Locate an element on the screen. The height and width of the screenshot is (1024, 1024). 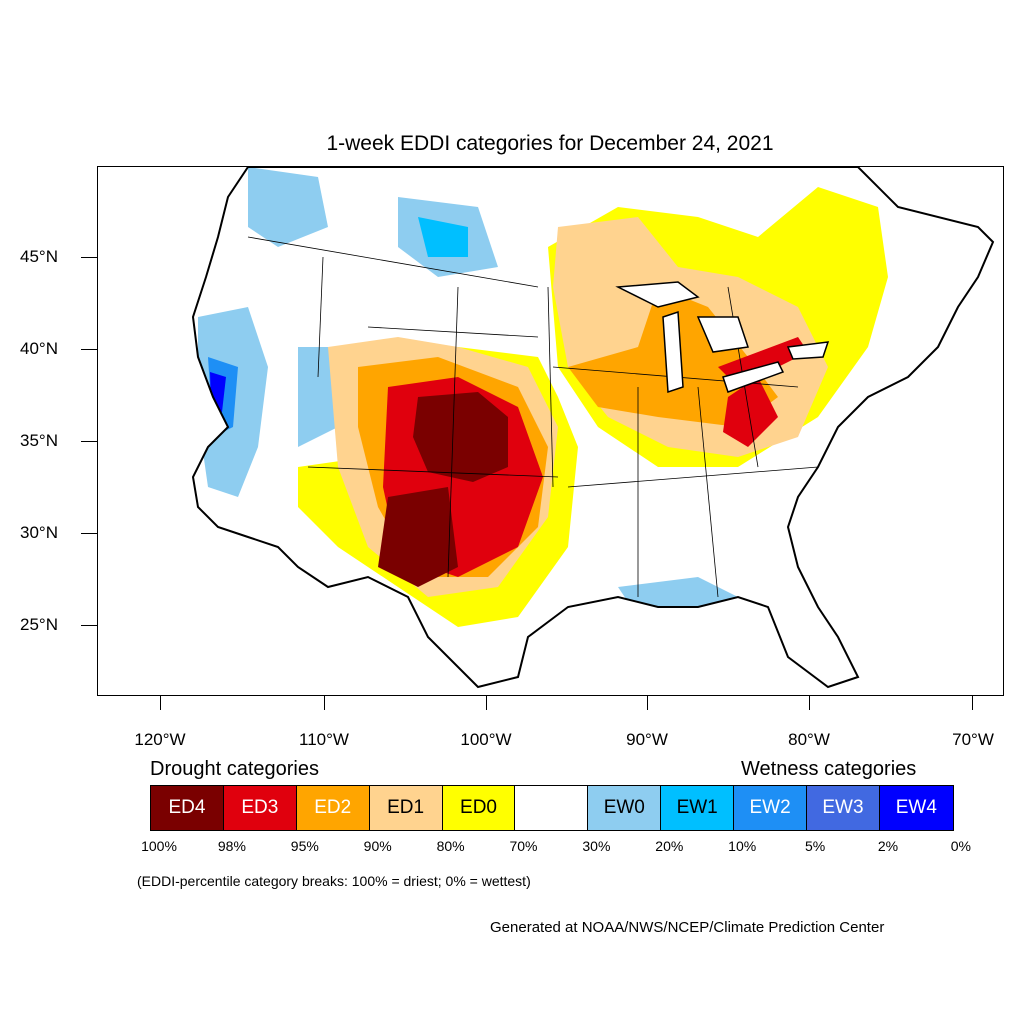
percentile-break: 95% is located at coordinates (304, 846).